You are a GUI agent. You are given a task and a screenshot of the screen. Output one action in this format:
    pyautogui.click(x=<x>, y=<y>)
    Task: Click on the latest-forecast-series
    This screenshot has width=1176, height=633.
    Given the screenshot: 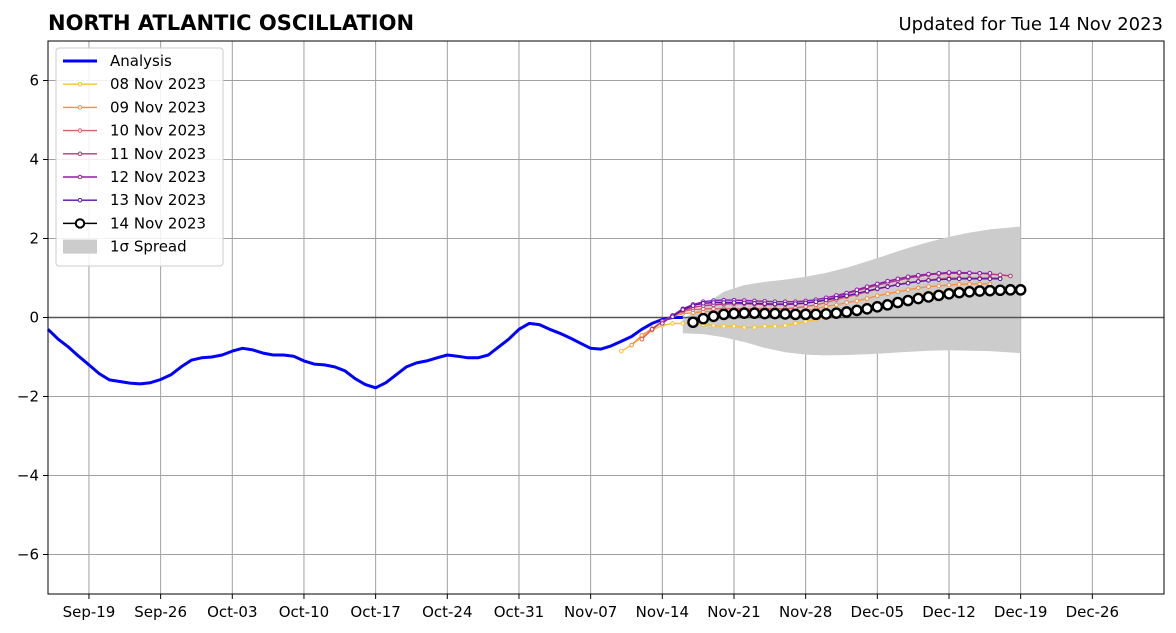 What is the action you would take?
    pyautogui.click(x=857, y=306)
    